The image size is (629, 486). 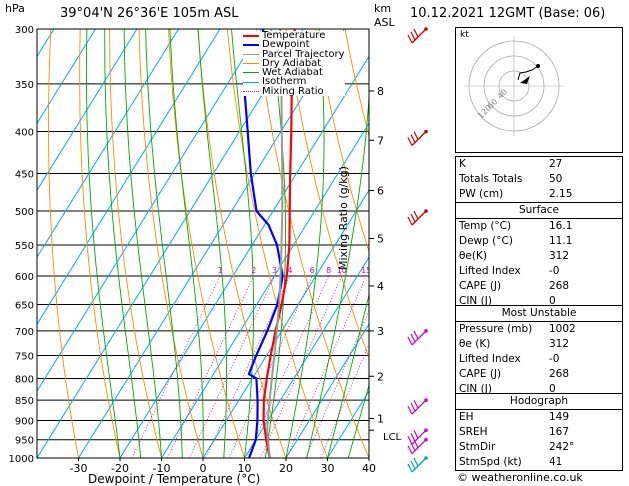 I want to click on most-unstable-value: 268, so click(x=559, y=374).